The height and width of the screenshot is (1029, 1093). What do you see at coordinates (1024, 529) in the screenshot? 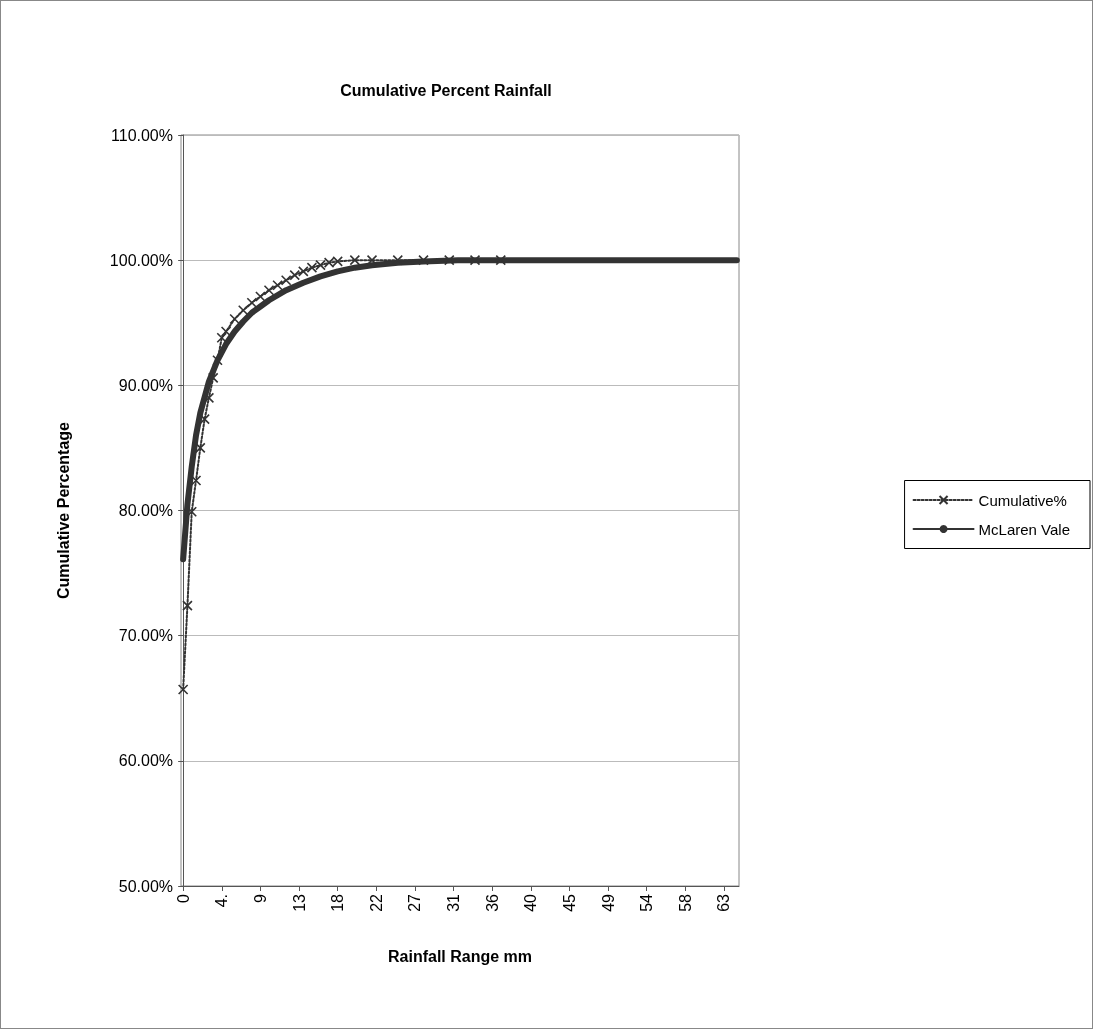
I see `legend-label: McLaren Vale` at bounding box center [1024, 529].